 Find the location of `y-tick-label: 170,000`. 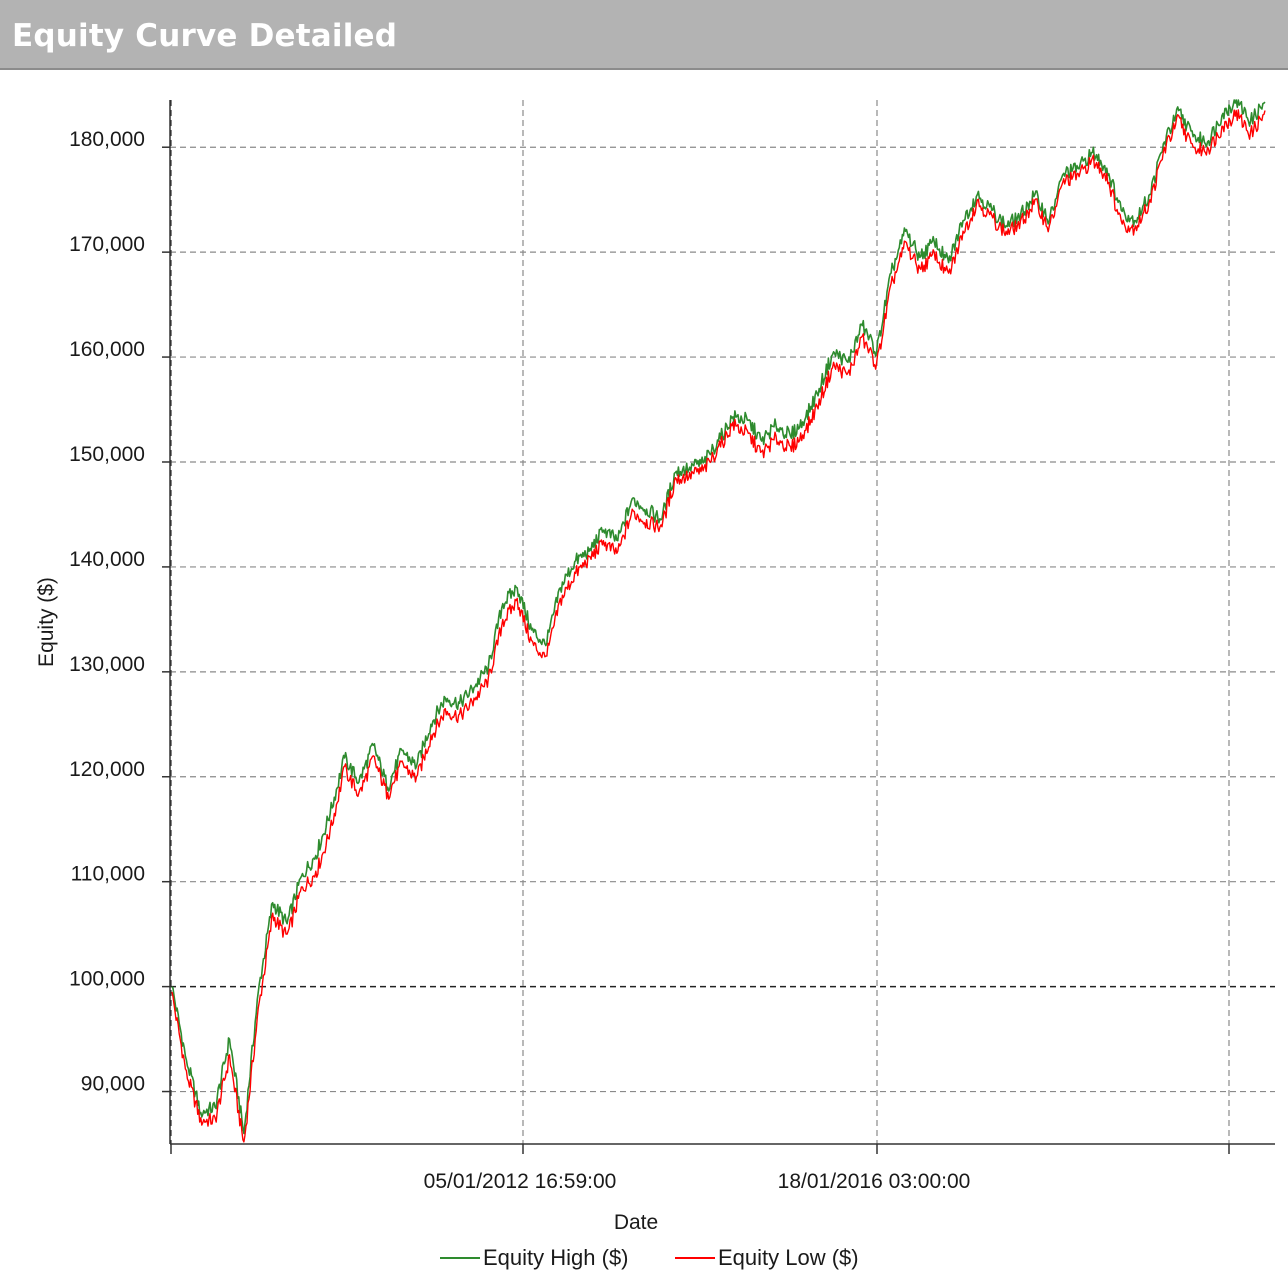

y-tick-label: 170,000 is located at coordinates (107, 244).